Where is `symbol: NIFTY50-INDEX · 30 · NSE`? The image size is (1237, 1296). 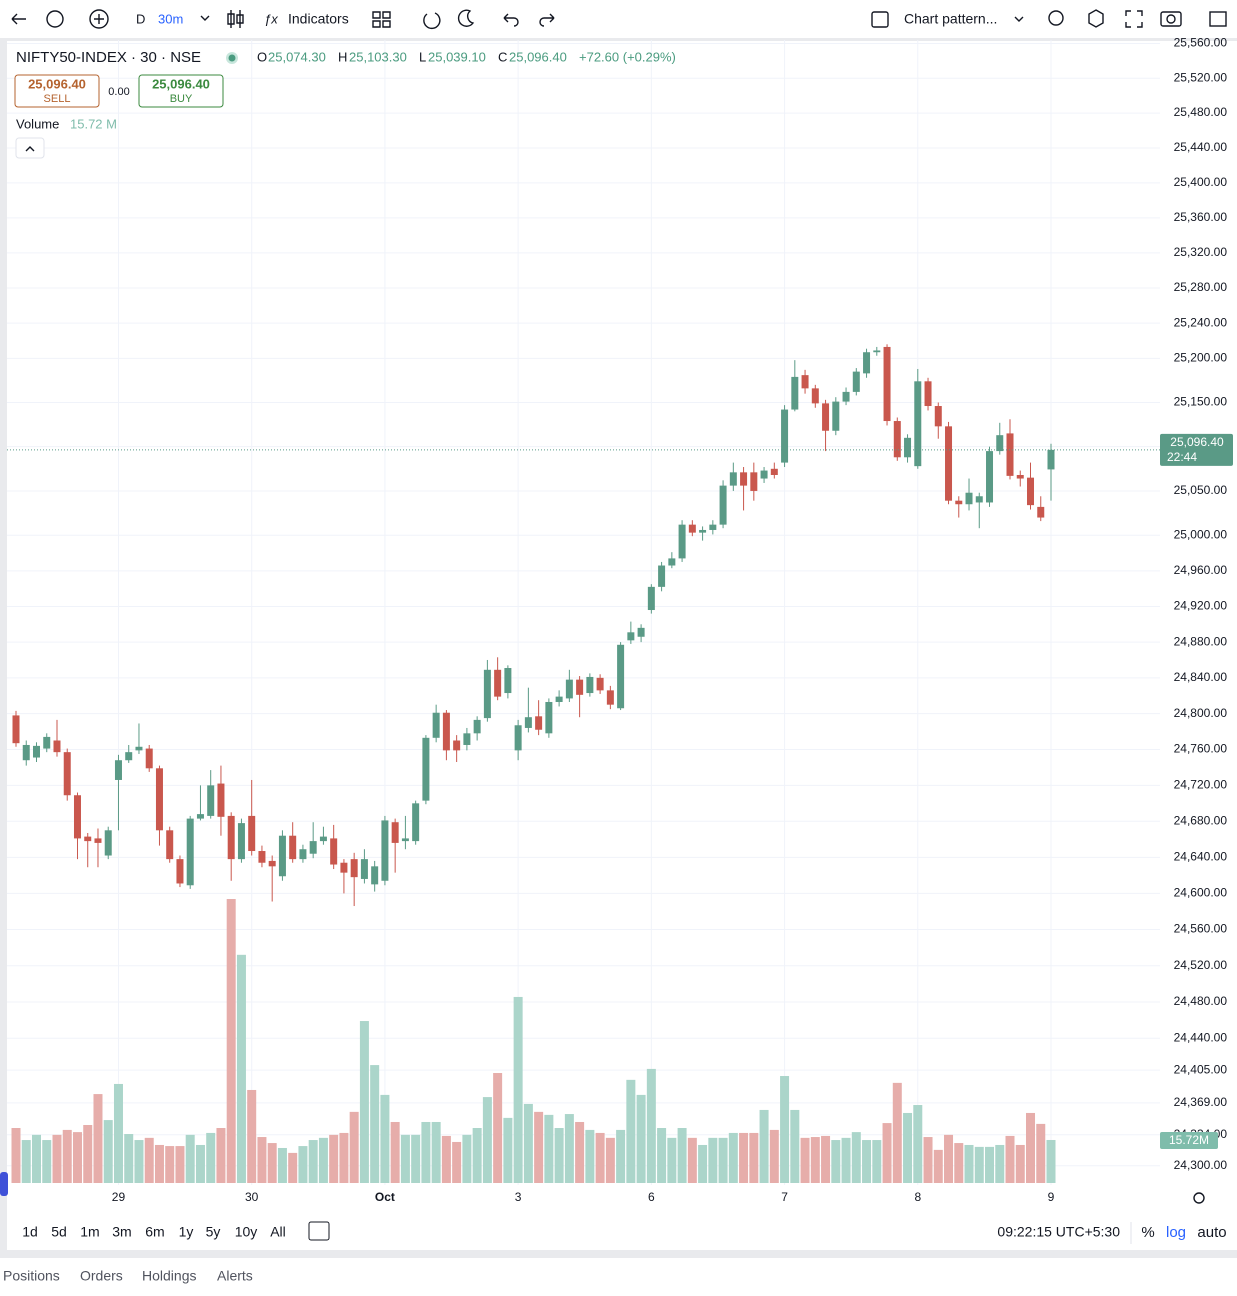 symbol: NIFTY50-INDEX · 30 · NSE is located at coordinates (108, 57).